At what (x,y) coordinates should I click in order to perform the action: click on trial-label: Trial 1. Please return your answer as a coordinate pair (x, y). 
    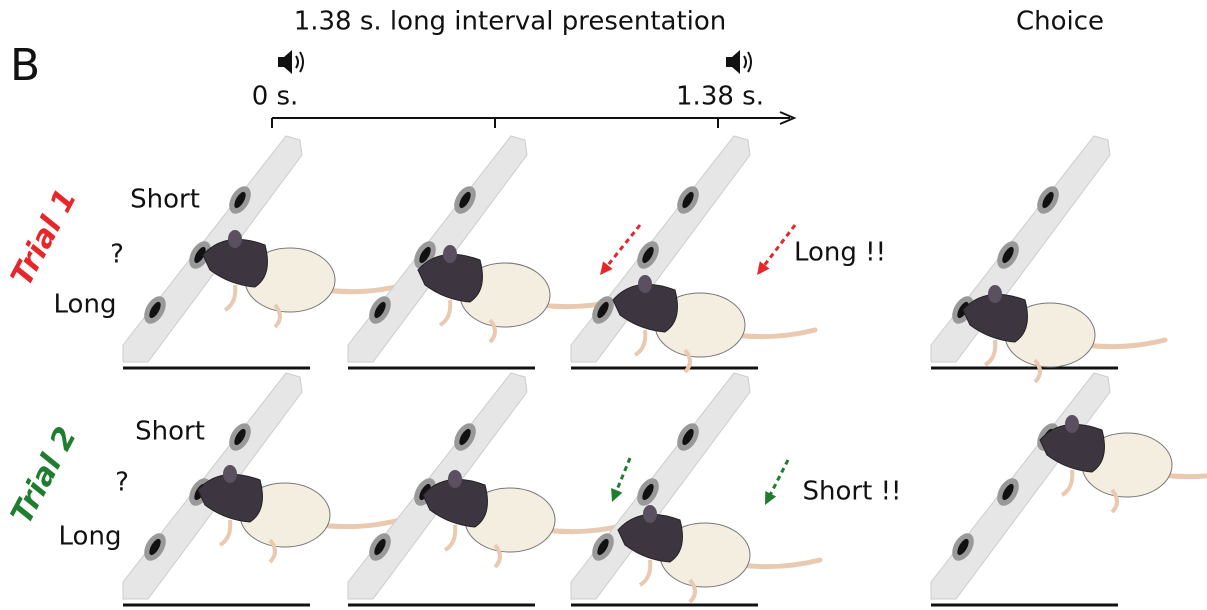
    Looking at the image, I should click on (44, 237).